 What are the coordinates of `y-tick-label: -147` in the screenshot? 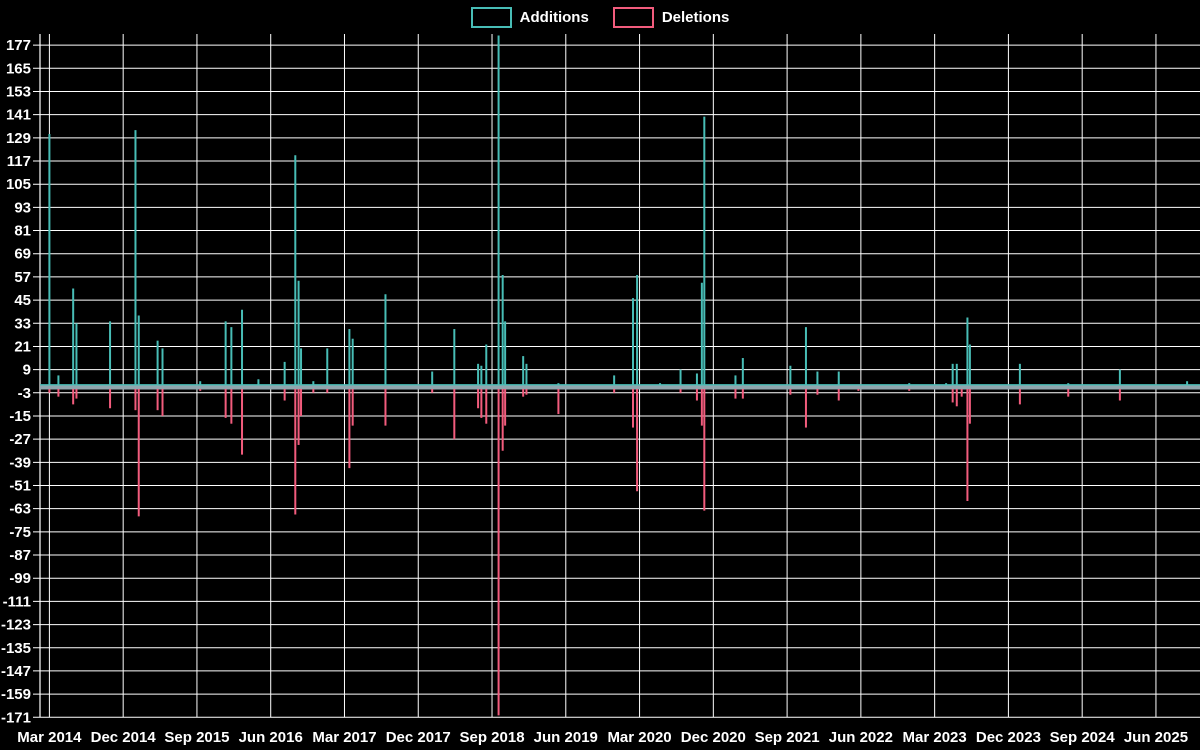 It's located at (16, 671).